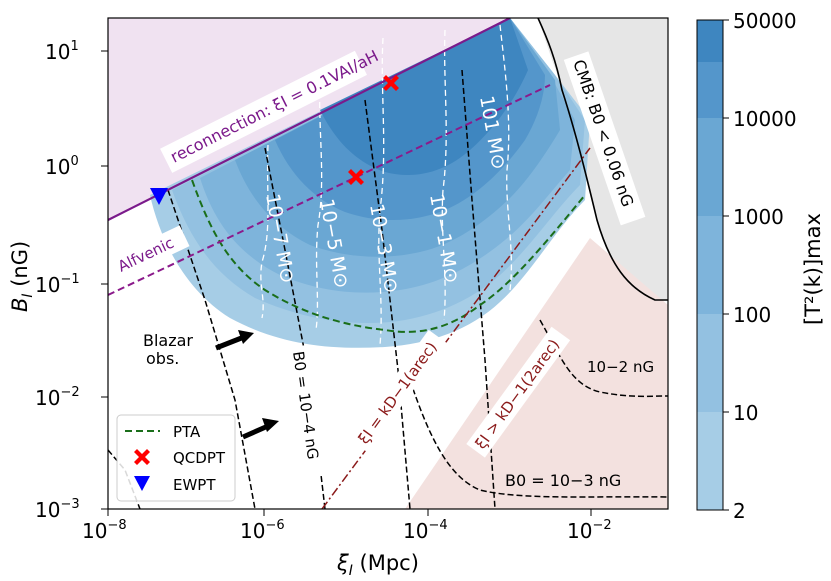 This screenshot has width=831, height=581. I want to click on colorbar: 2 10 100 1000 10000 50000, so click(746, 266).